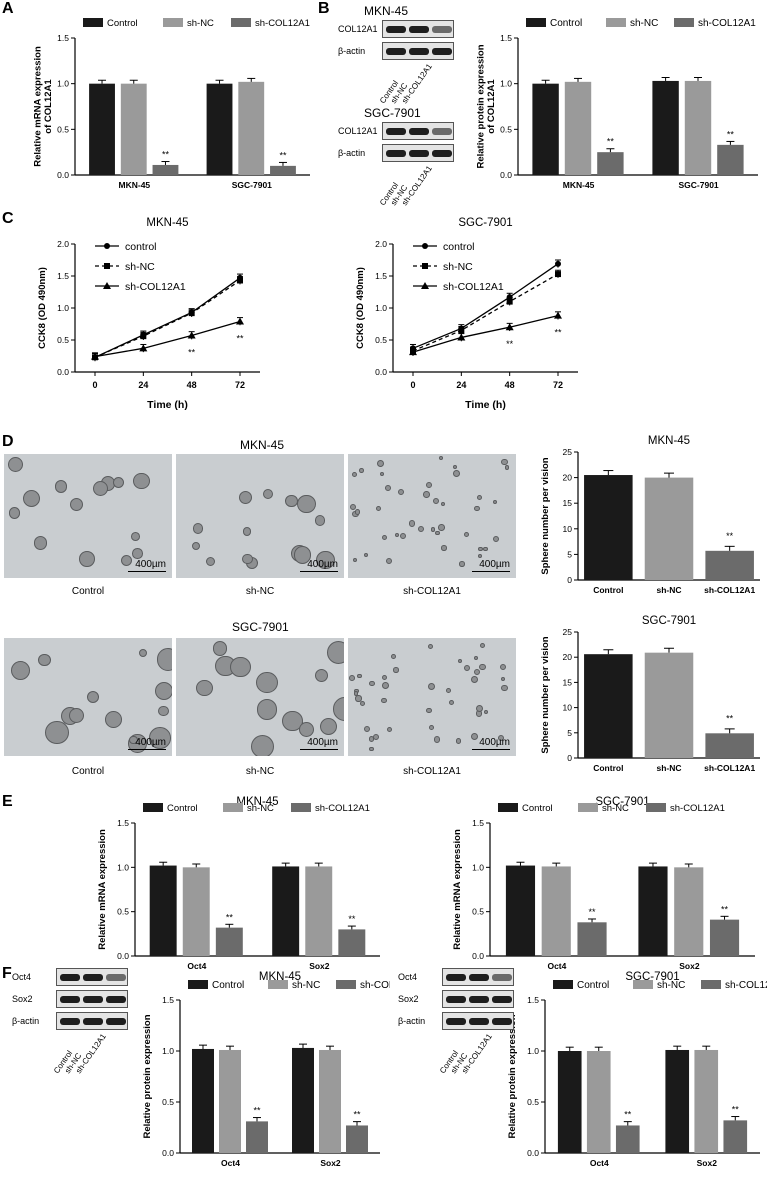  What do you see at coordinates (22, 977) in the screenshot?
I see `blot-row-label: Oct4` at bounding box center [22, 977].